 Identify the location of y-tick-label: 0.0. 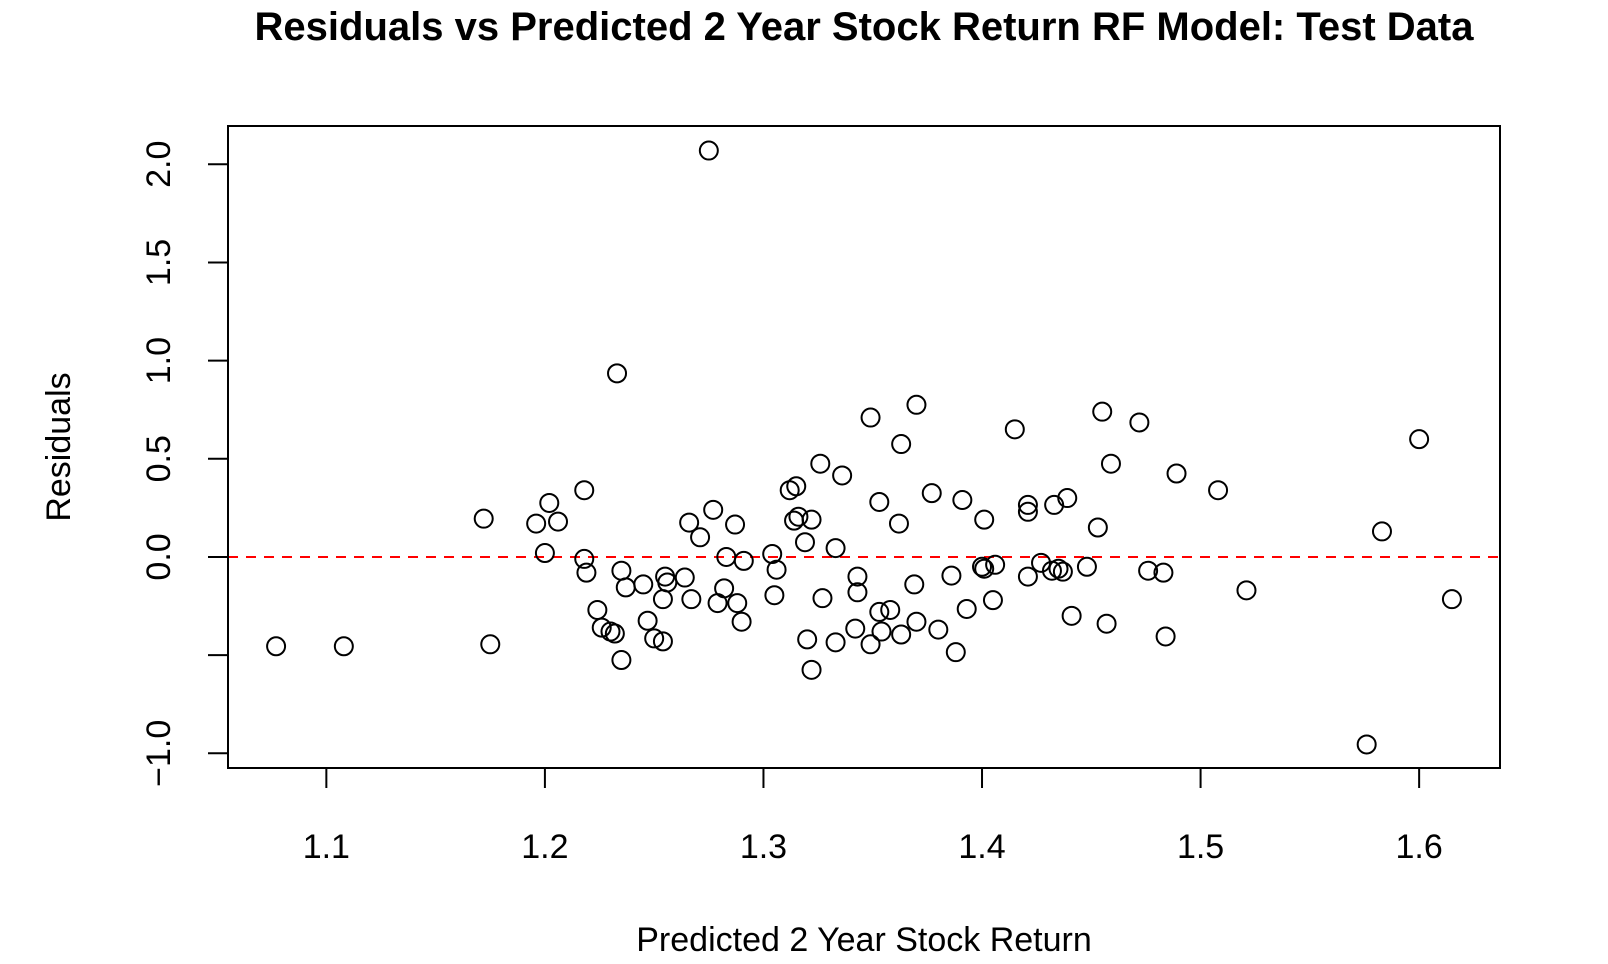
(159, 556).